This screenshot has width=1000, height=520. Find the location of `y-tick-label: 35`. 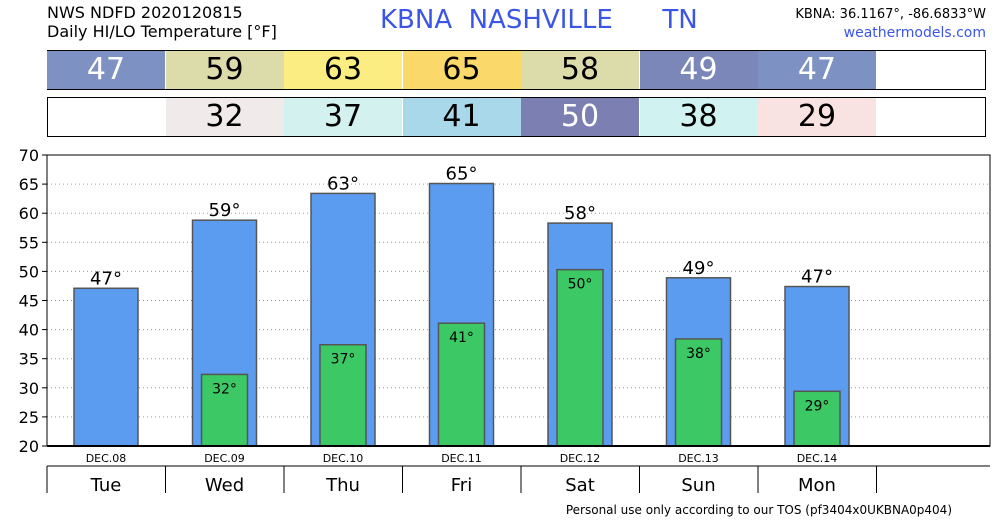

y-tick-label: 35 is located at coordinates (29, 359).